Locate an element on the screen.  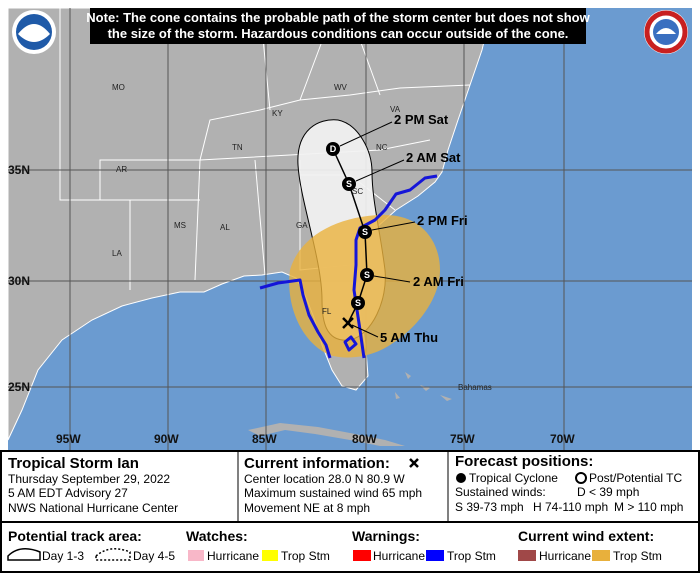
time-label: 2 AM Fri is located at coordinates (438, 281).